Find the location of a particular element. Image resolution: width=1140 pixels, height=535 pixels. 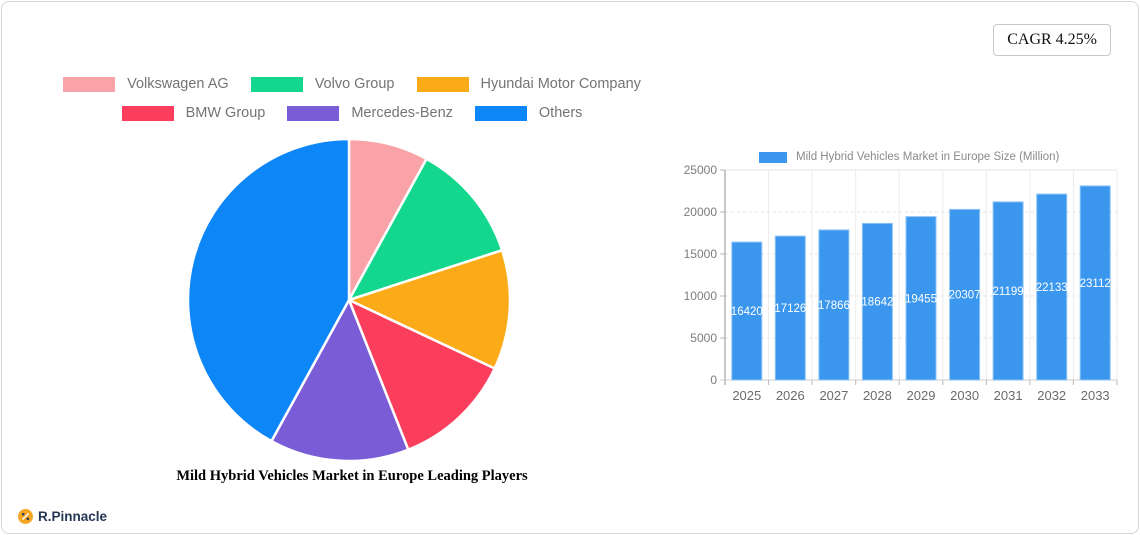

bar-2030 is located at coordinates (965, 294).